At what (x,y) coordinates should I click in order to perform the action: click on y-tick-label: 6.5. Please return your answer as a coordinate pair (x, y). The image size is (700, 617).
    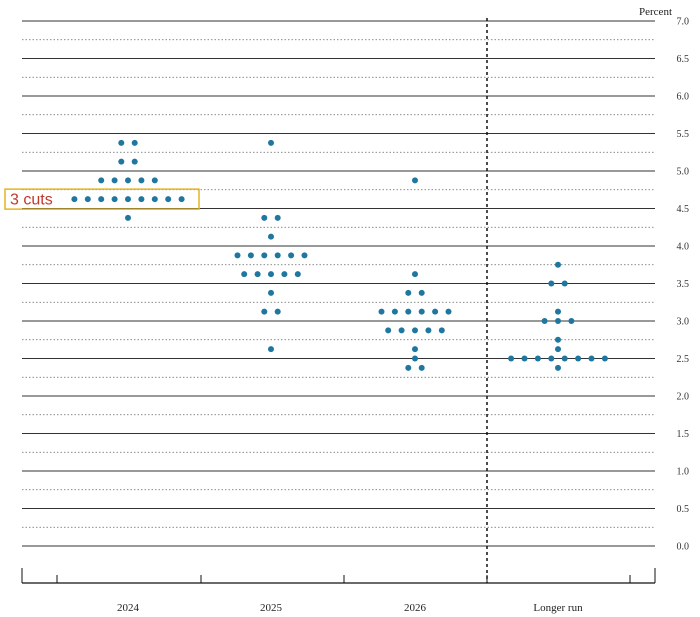
    Looking at the image, I should click on (683, 59).